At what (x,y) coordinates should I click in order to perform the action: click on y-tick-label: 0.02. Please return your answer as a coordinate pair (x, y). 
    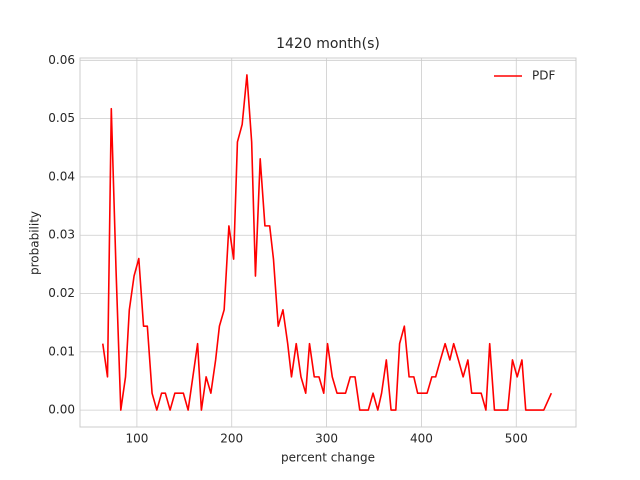
    Looking at the image, I should click on (61, 293).